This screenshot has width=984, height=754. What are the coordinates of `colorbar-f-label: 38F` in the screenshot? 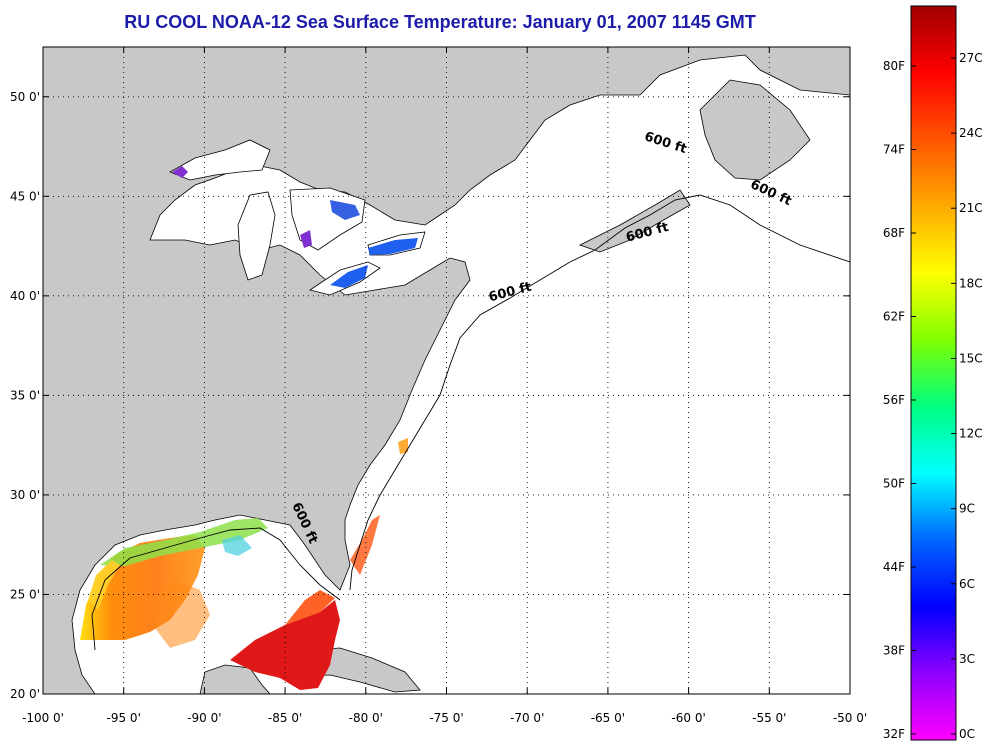 It's located at (894, 651).